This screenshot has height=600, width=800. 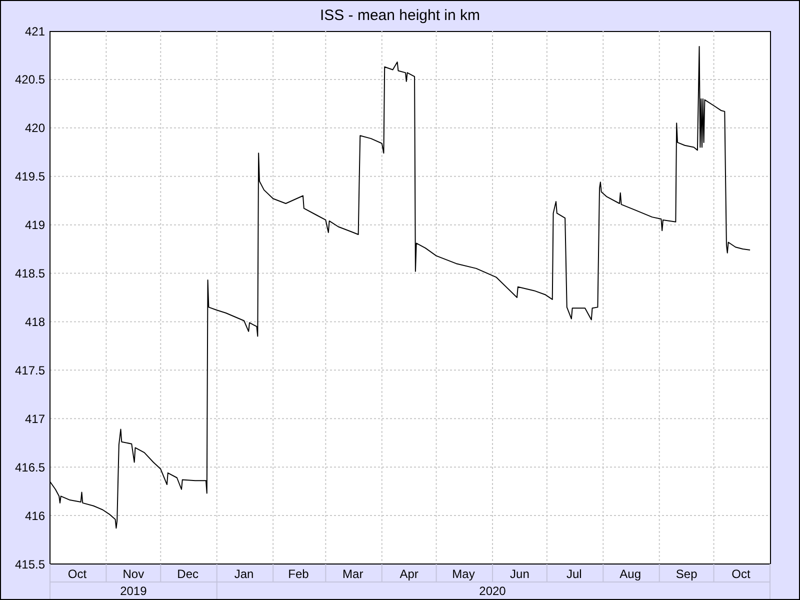 What do you see at coordinates (35, 128) in the screenshot?
I see `y-tick-label: 420` at bounding box center [35, 128].